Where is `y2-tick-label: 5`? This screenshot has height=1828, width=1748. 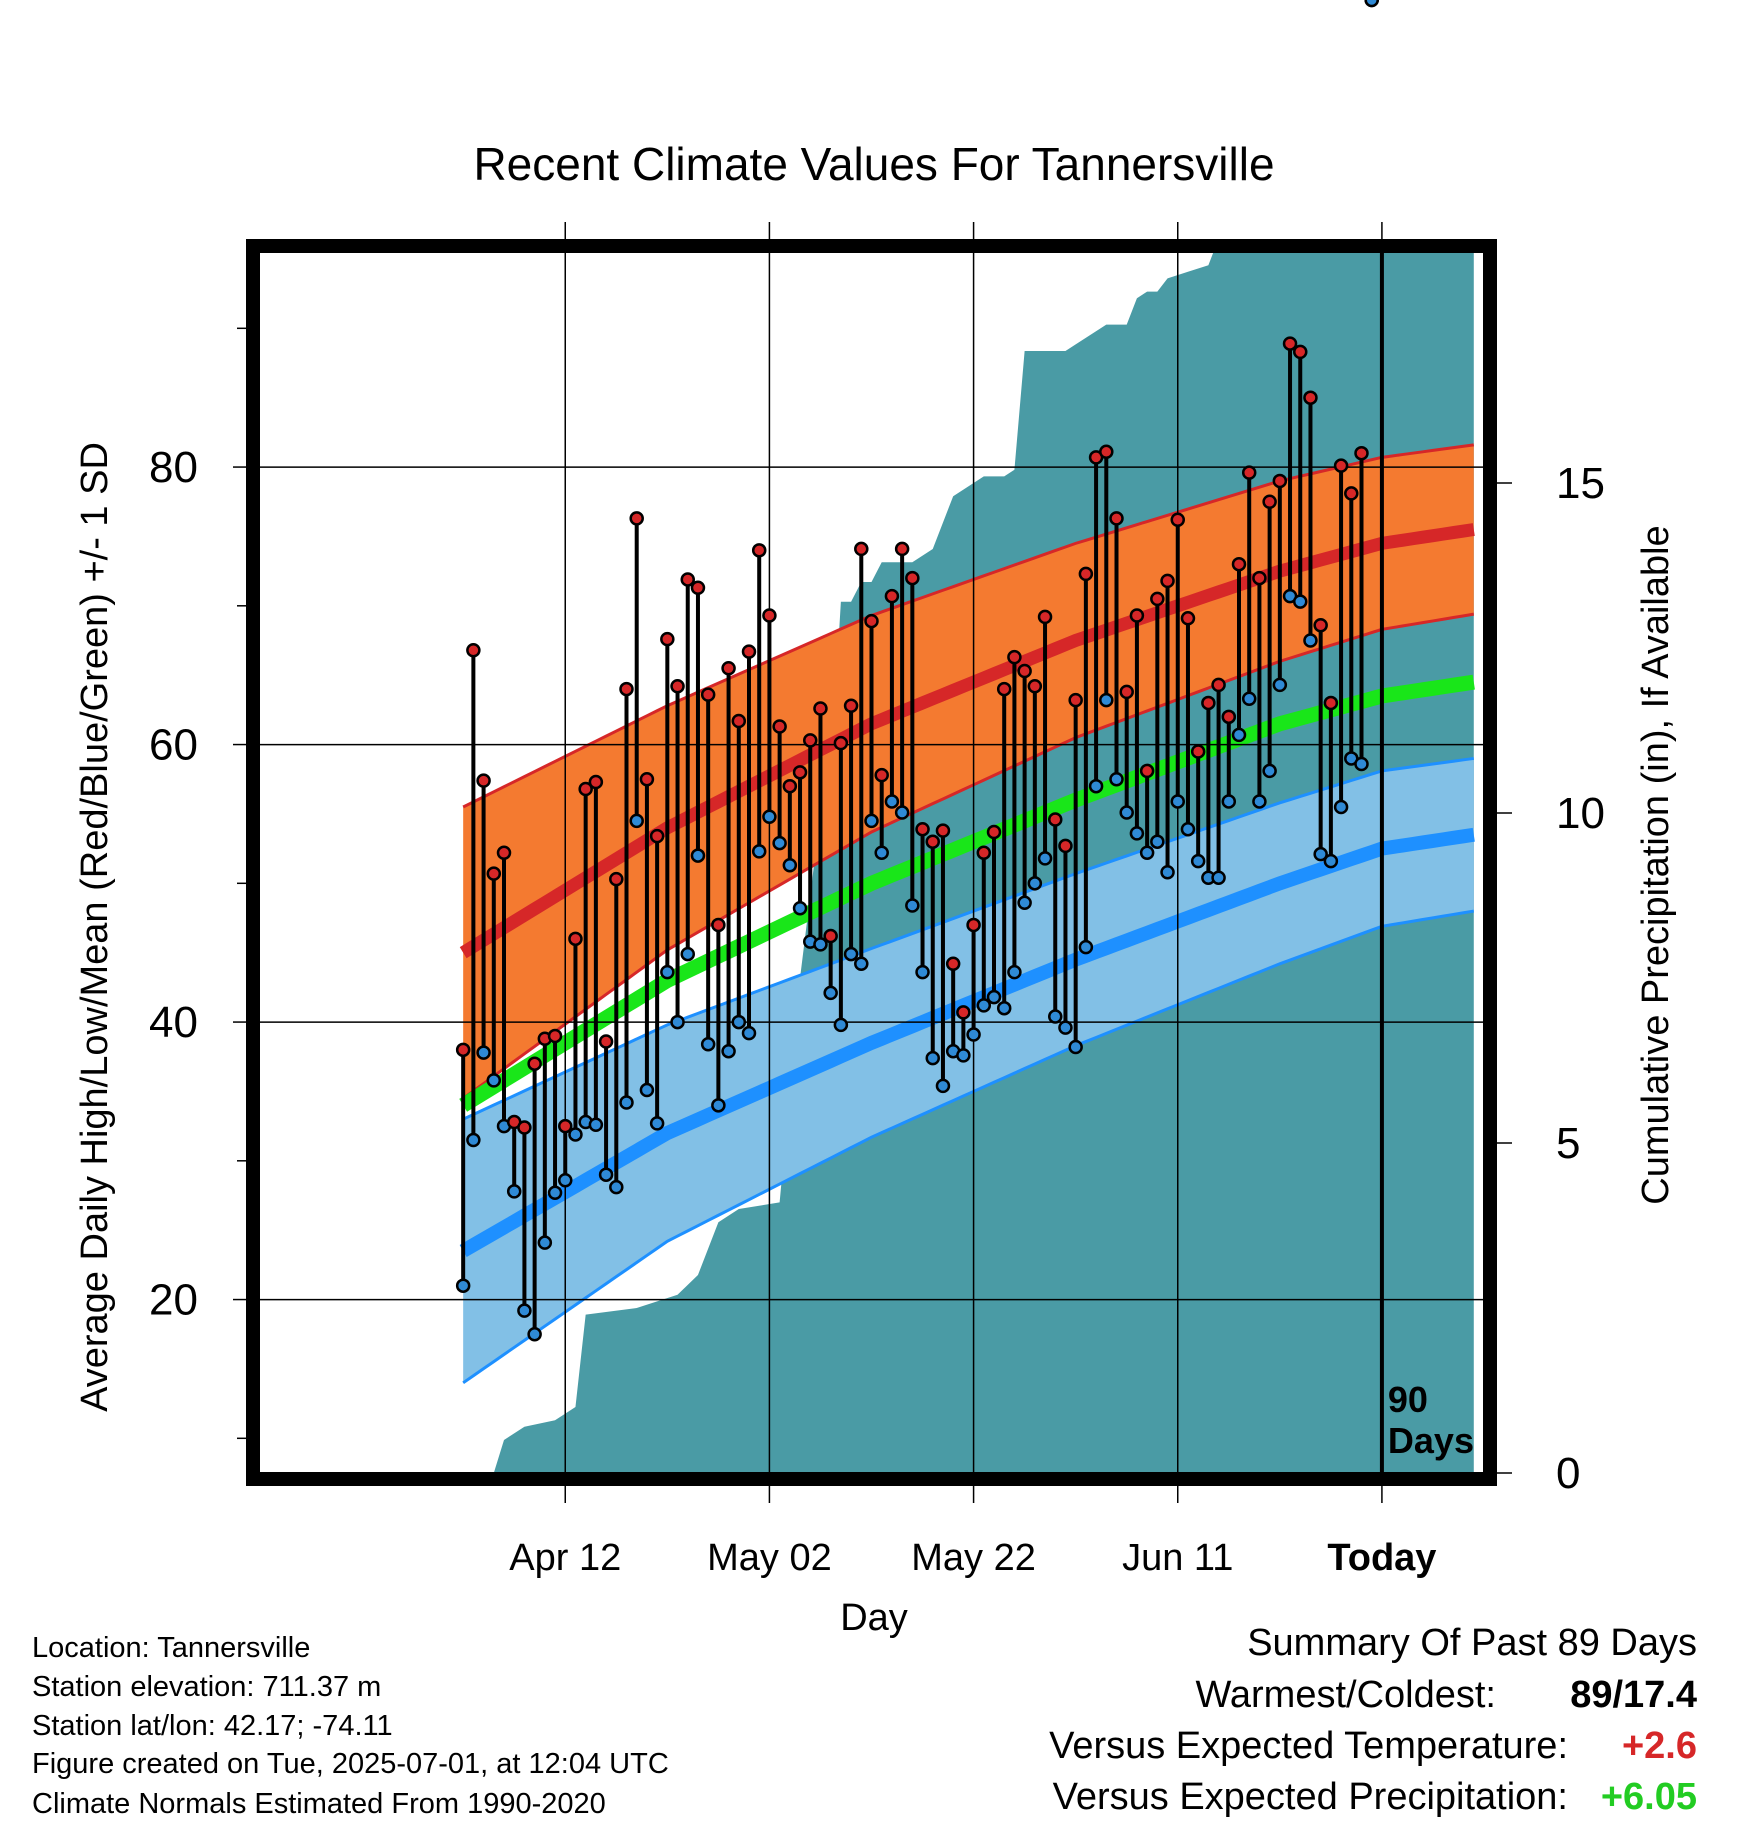 y2-tick-label: 5 is located at coordinates (1568, 1143).